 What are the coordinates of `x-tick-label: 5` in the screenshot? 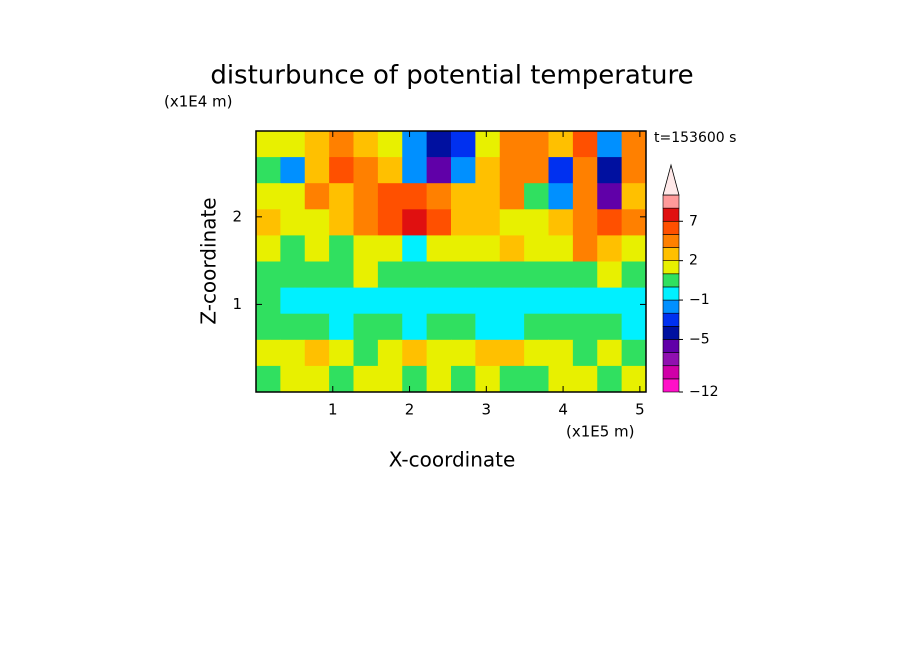 It's located at (640, 410).